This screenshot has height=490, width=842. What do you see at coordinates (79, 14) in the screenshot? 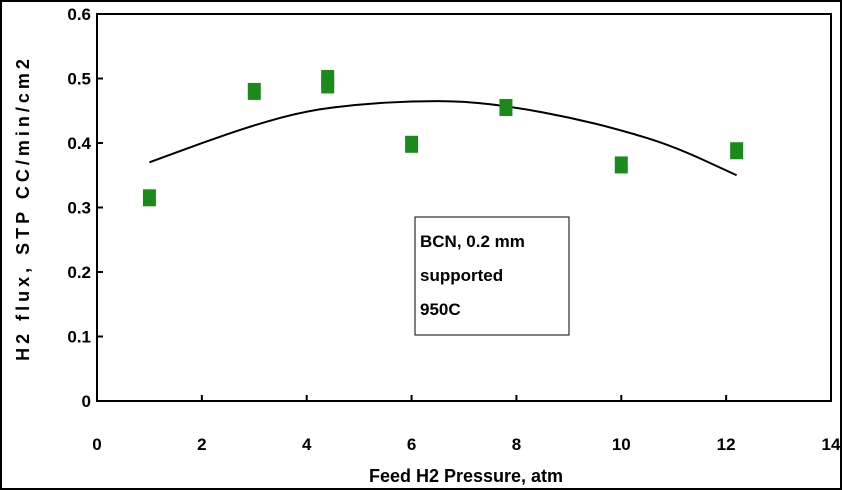
I see `y-tick-label: 0.6` at bounding box center [79, 14].